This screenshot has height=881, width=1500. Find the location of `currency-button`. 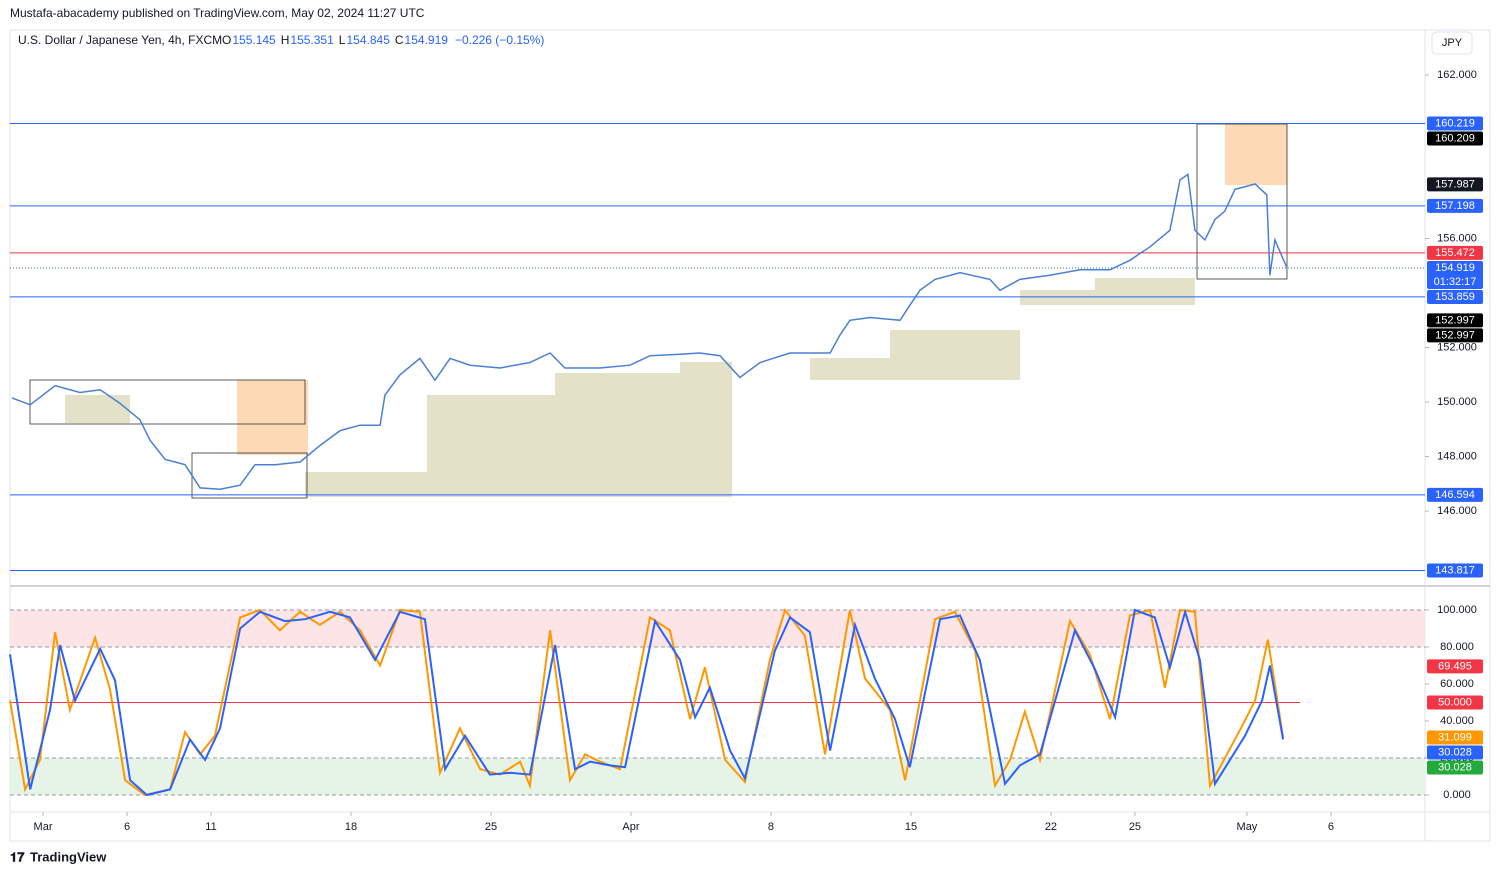

currency-button is located at coordinates (1452, 43).